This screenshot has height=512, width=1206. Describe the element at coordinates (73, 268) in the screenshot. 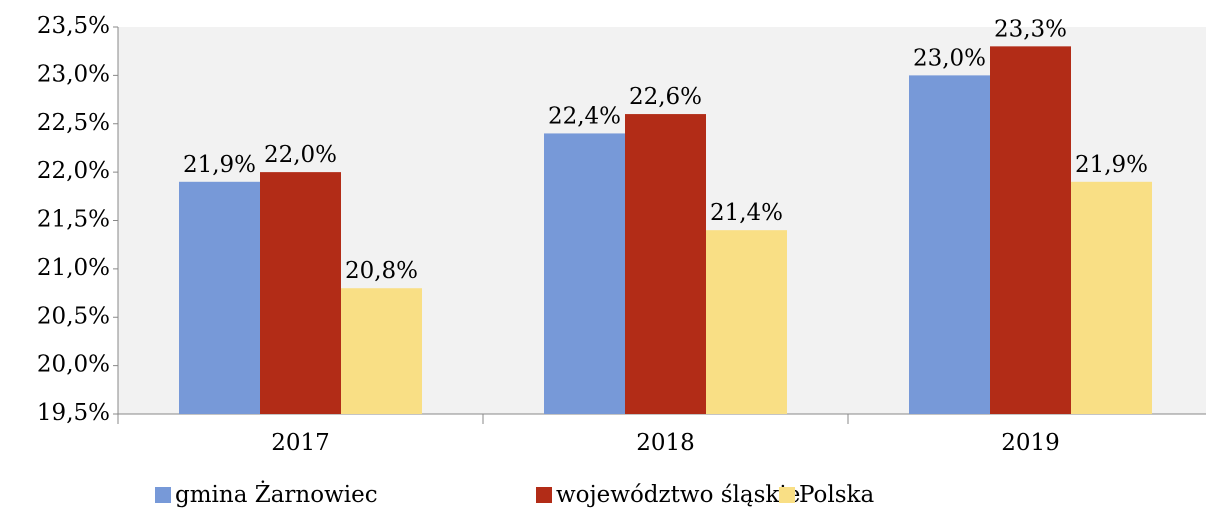

I see `y-tick-label: 21,0%` at that location.